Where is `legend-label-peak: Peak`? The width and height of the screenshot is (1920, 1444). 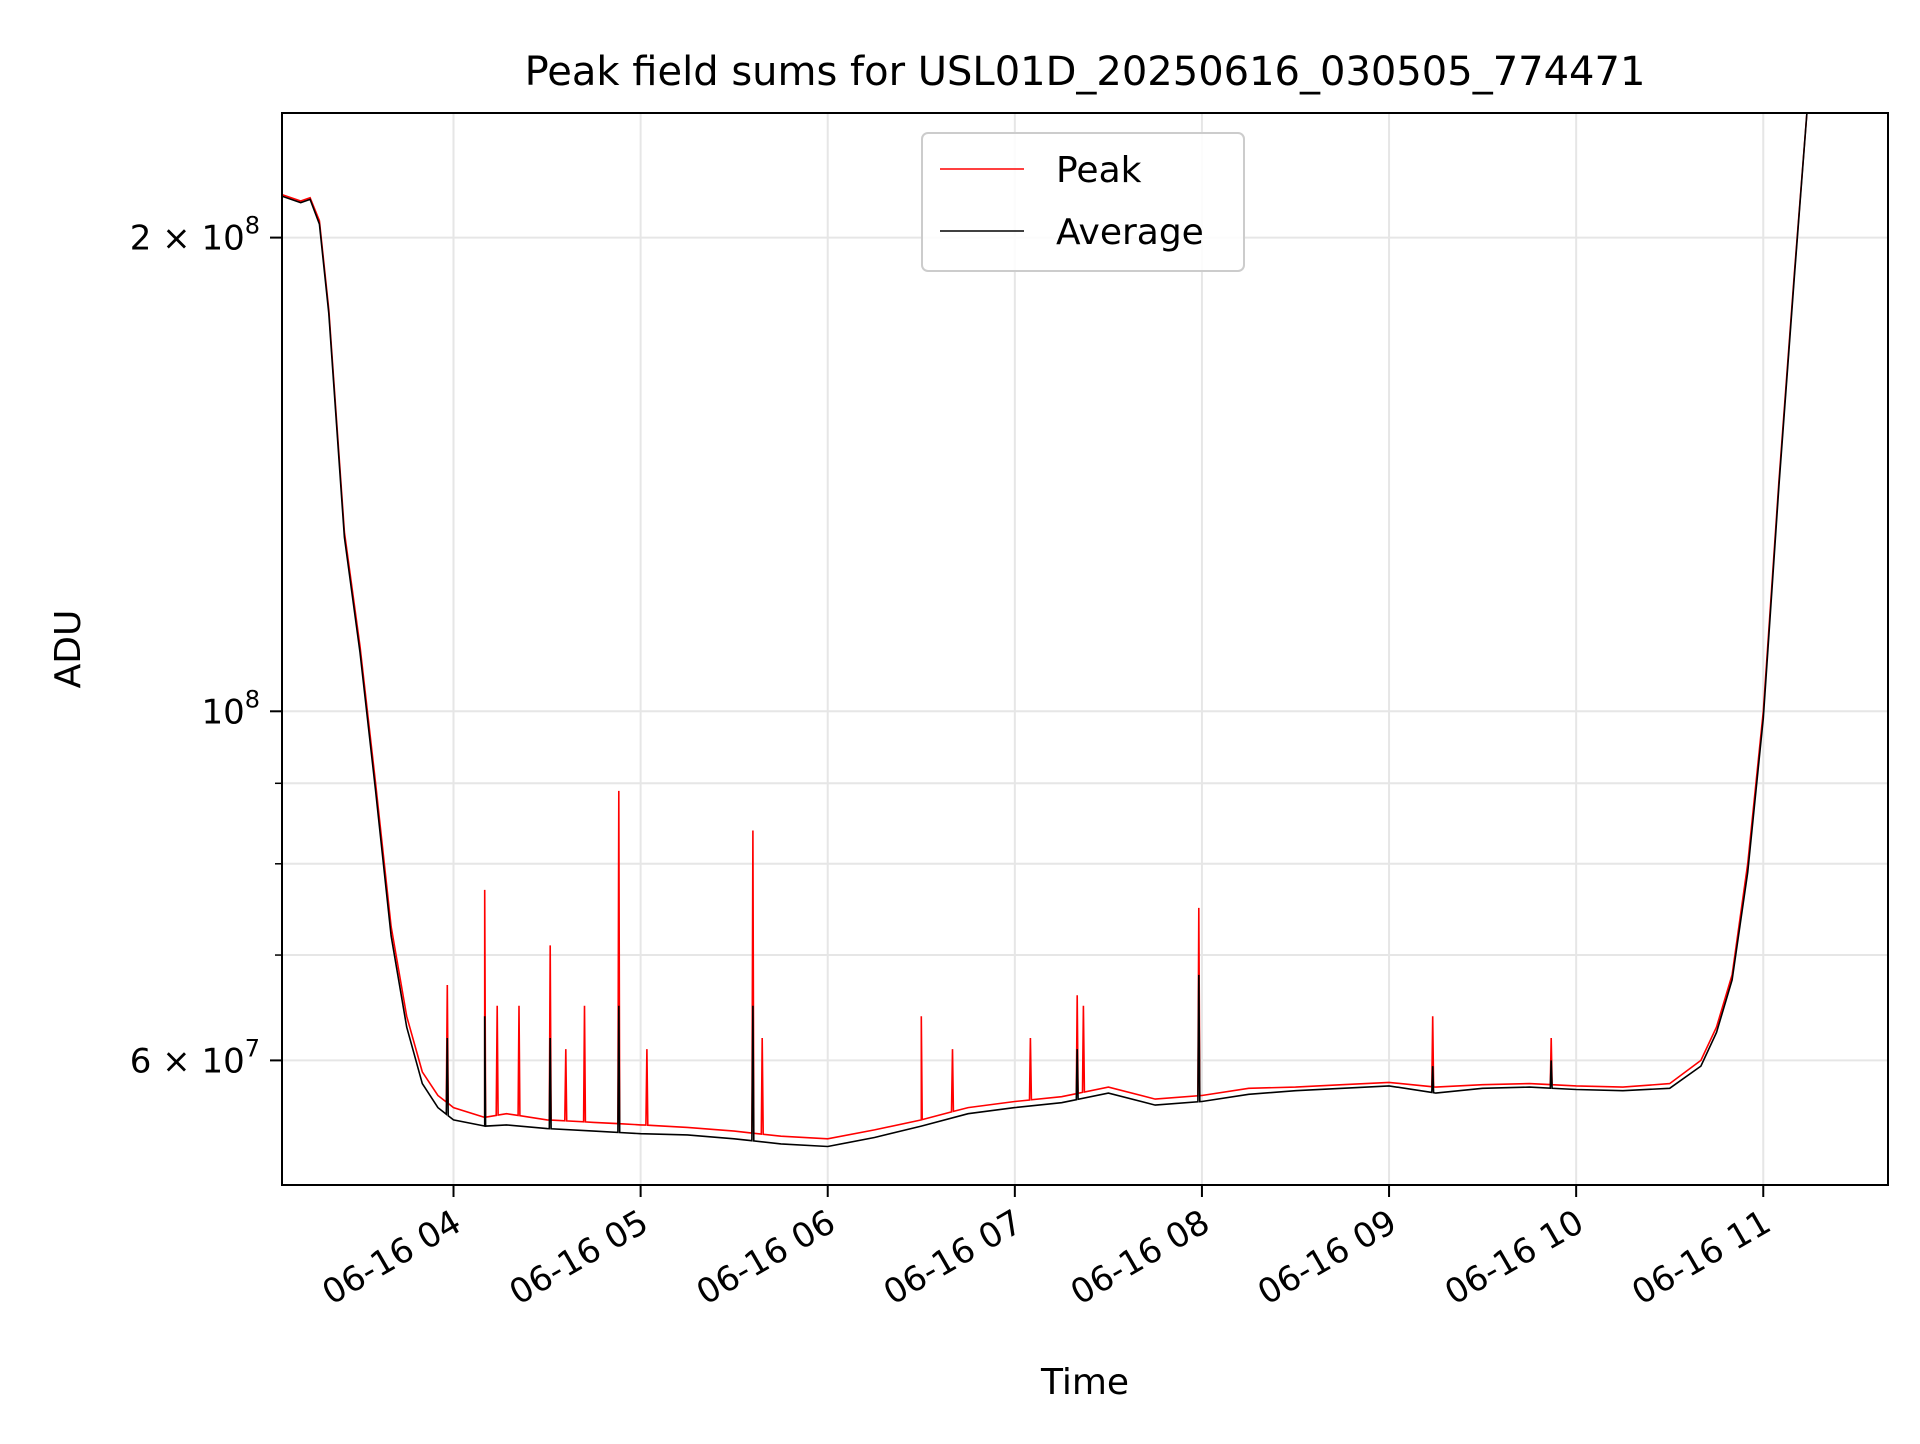
legend-label-peak: Peak is located at coordinates (1099, 170).